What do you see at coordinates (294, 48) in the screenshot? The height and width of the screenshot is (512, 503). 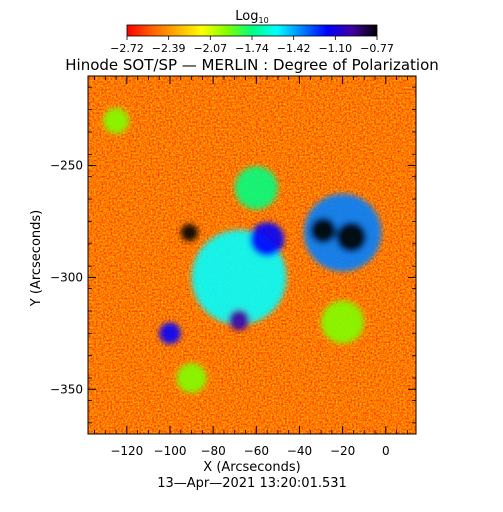 I see `colorbar-tick-label: −1.42` at bounding box center [294, 48].